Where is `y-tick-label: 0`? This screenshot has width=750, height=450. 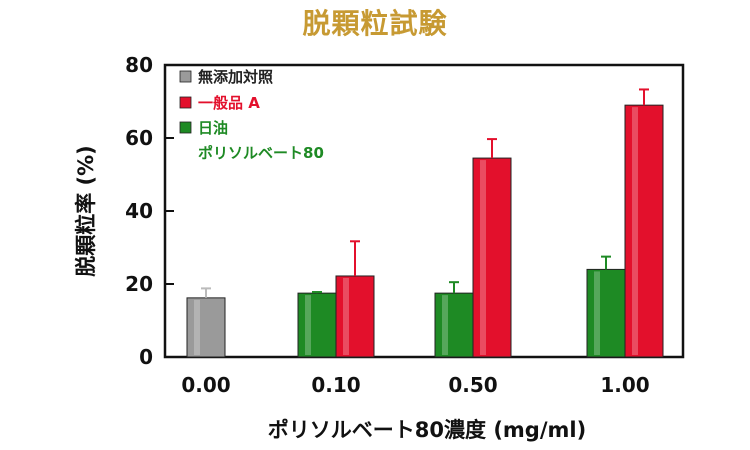 y-tick-label: 0 is located at coordinates (146, 357).